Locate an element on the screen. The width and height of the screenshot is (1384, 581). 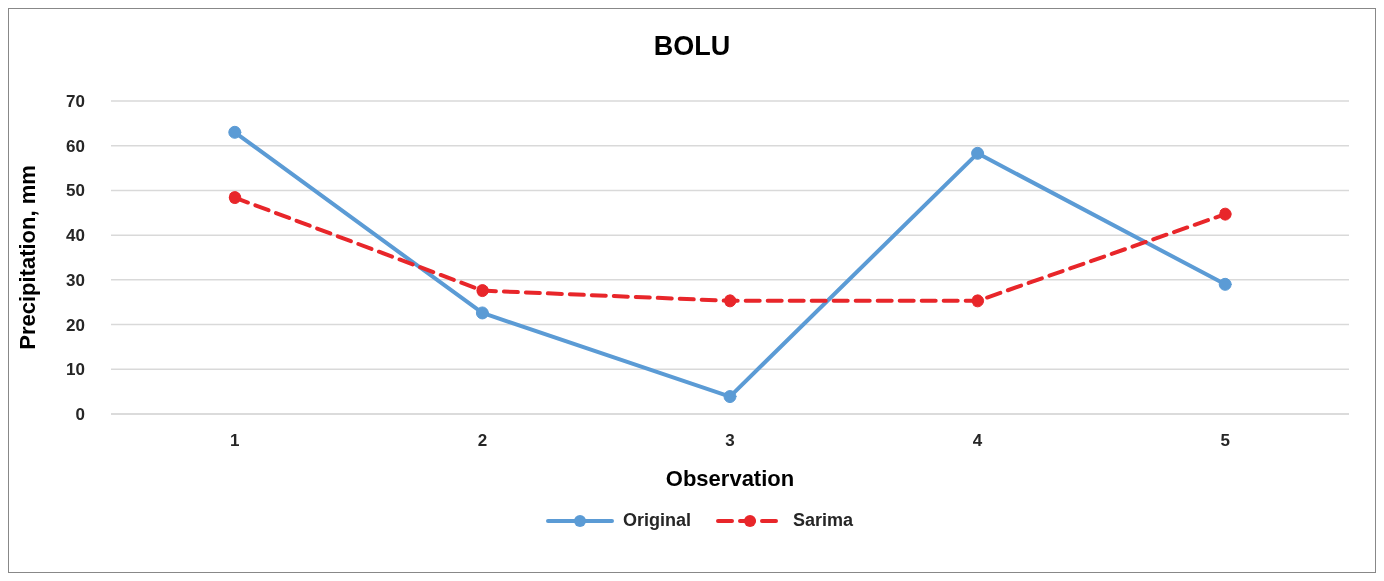
chart-title: BOLU is located at coordinates (692, 46).